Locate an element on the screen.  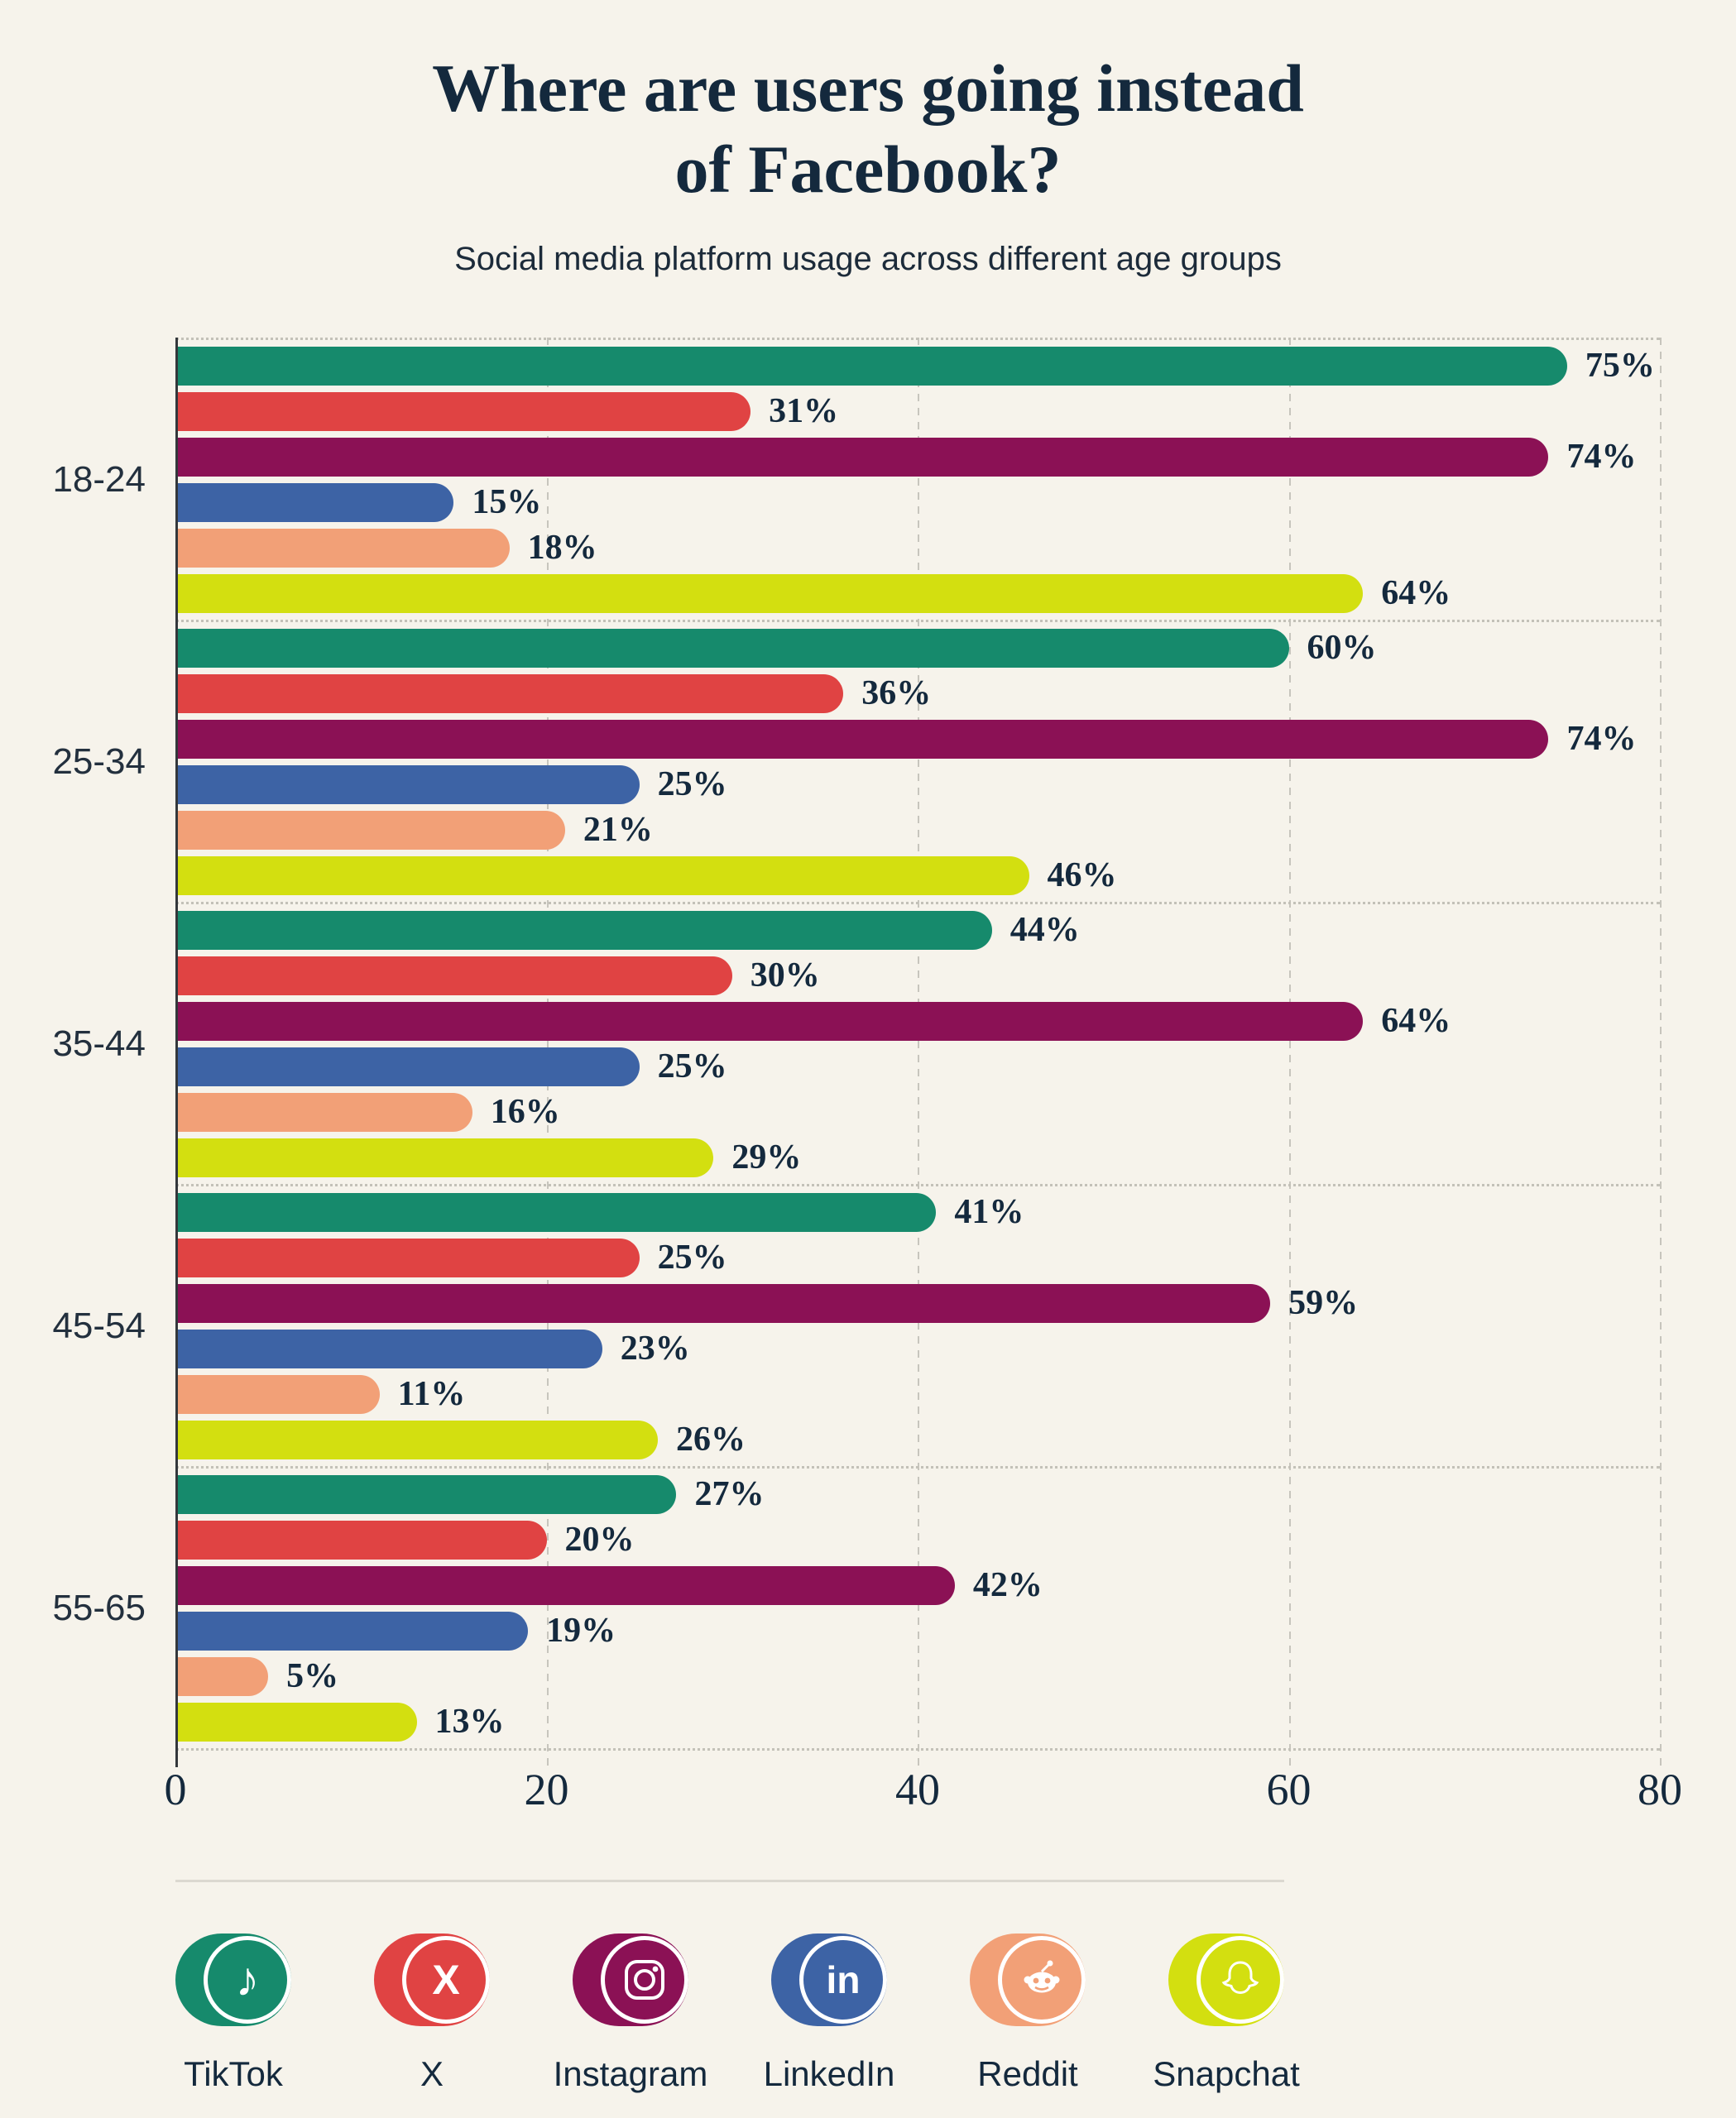
bar-row: 46% is located at coordinates (917, 875).